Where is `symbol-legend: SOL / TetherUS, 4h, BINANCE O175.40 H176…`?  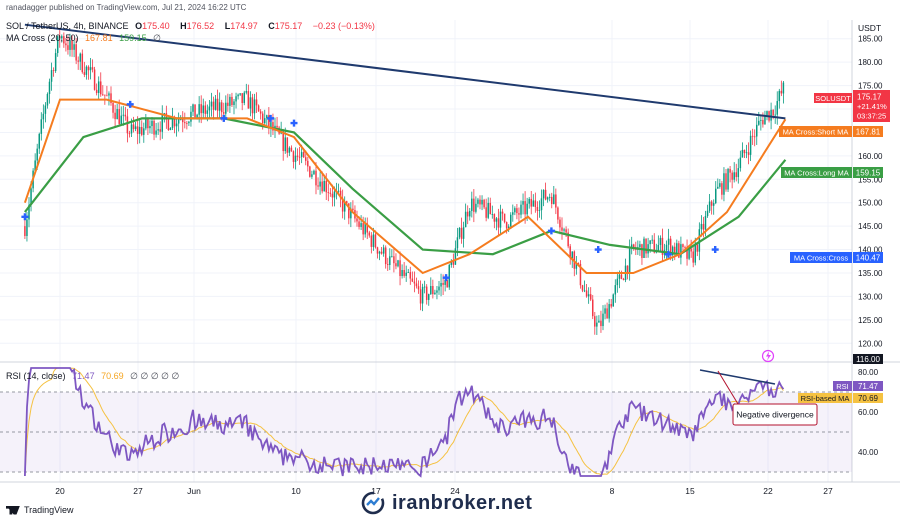
symbol-legend: SOL / TetherUS, 4h, BINANCE O175.40 H176… is located at coordinates (192, 26).